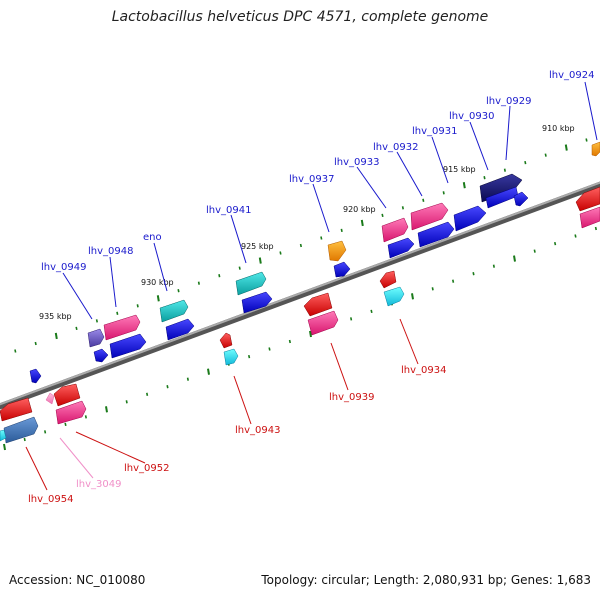 This screenshot has height=600, width=600. I want to click on gene-lhv-0939b, so click(323, 323).